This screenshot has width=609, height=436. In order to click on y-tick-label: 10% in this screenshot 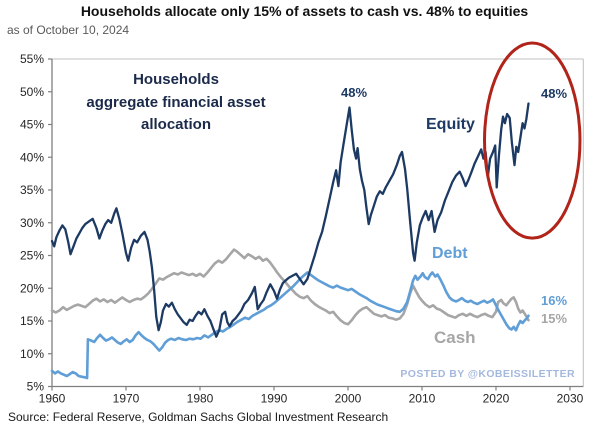, I will do `click(32, 354)`.